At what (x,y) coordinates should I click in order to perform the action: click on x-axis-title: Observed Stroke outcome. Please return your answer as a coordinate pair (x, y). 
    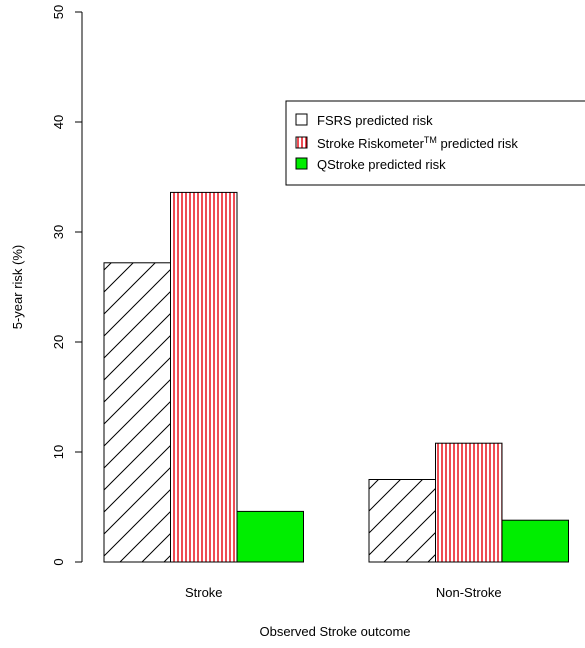
    Looking at the image, I should click on (334, 631).